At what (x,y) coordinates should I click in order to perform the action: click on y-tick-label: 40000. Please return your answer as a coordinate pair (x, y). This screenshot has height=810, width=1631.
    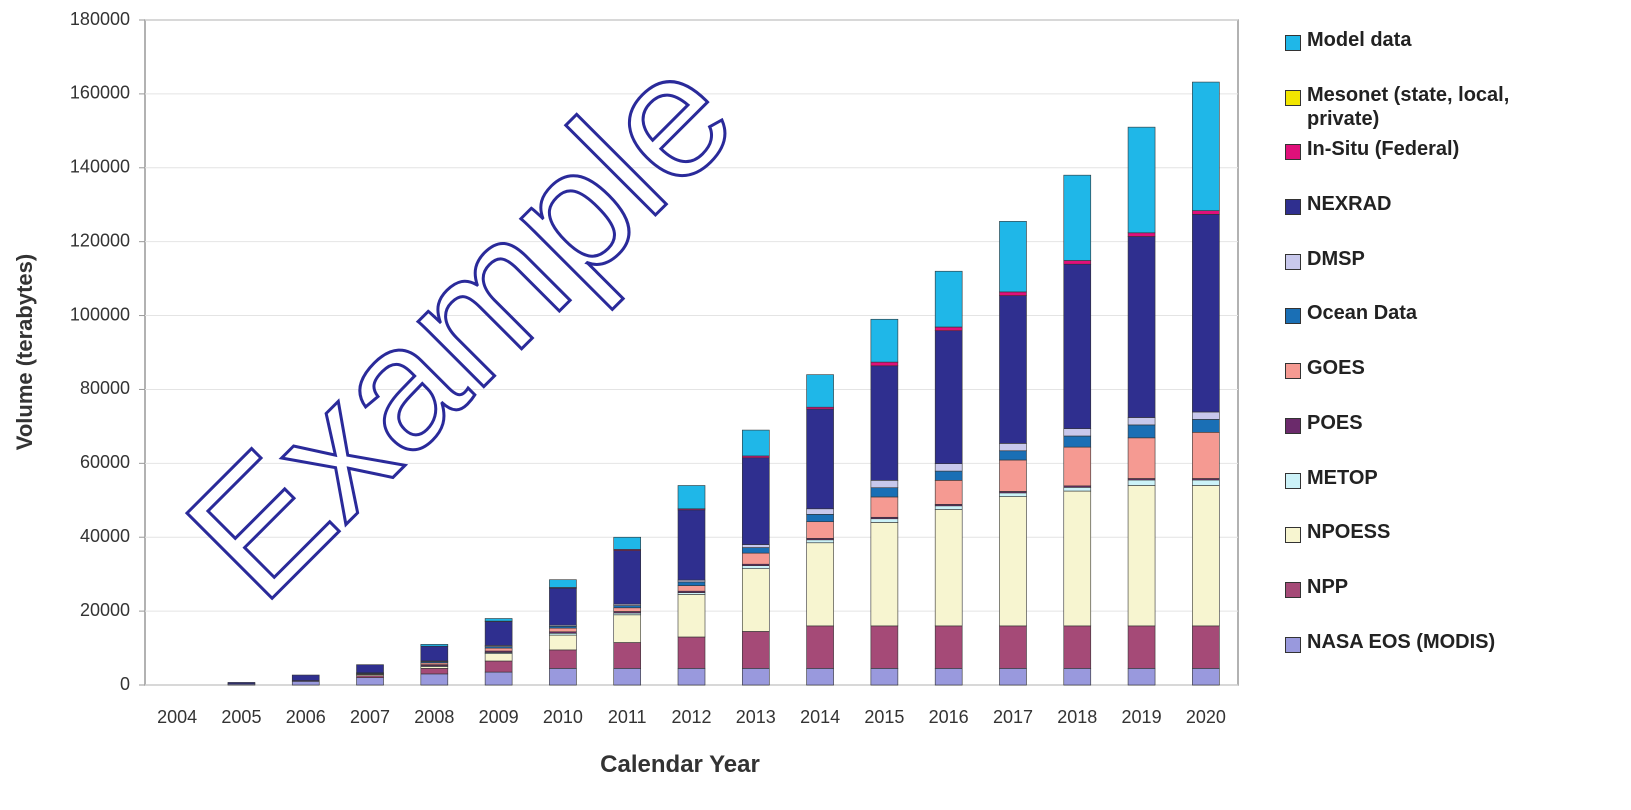
    Looking at the image, I should click on (105, 536).